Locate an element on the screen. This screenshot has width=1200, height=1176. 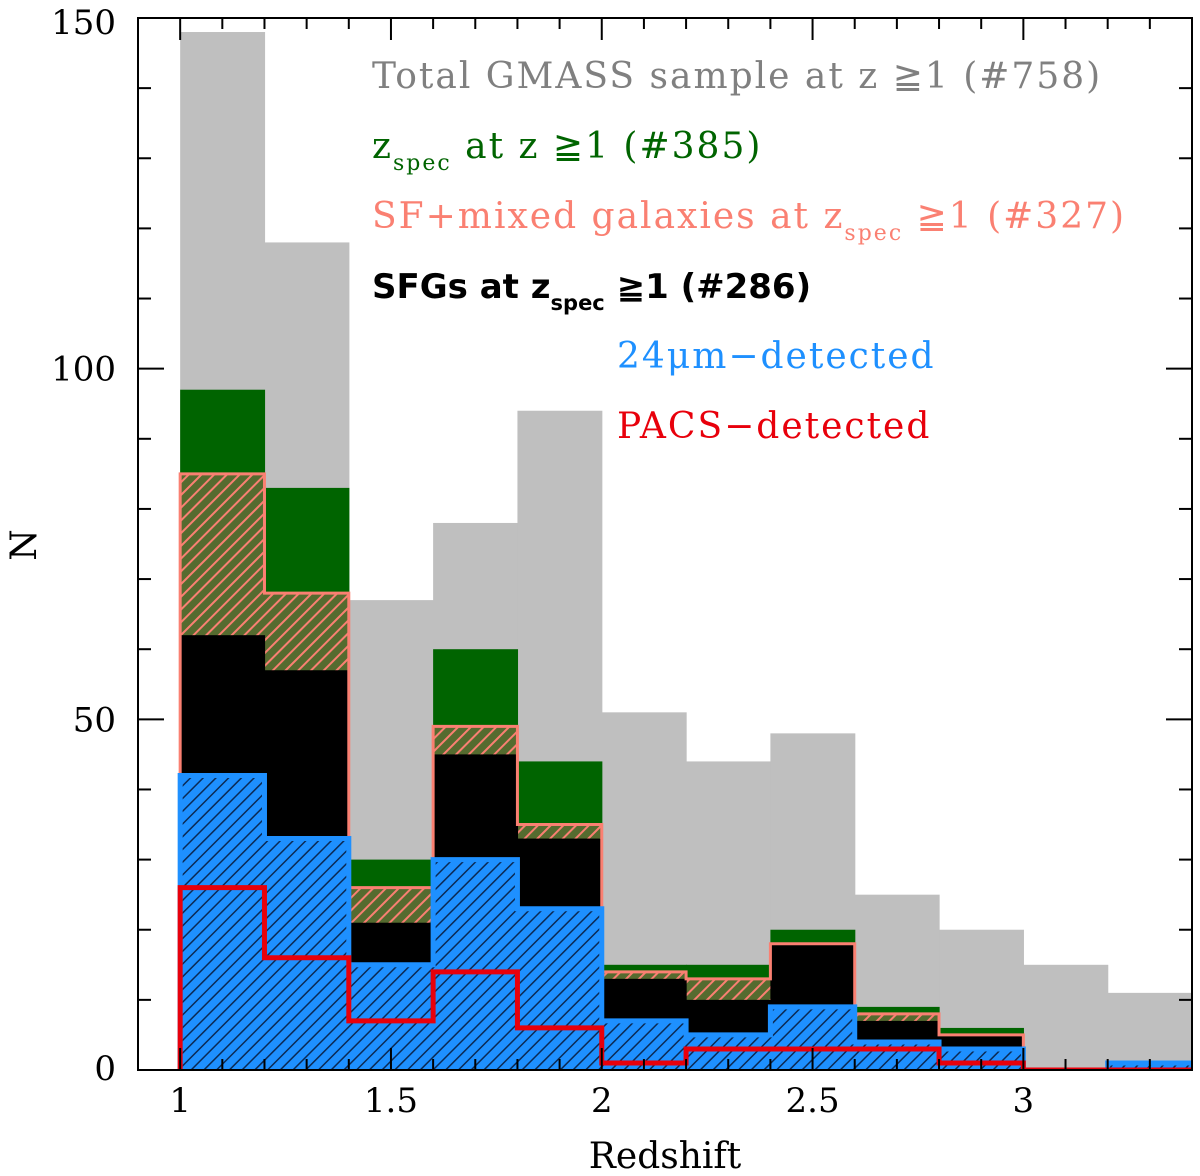
legend-total: Total GMASS sample at z ≧1 (#758) is located at coordinates (737, 76).